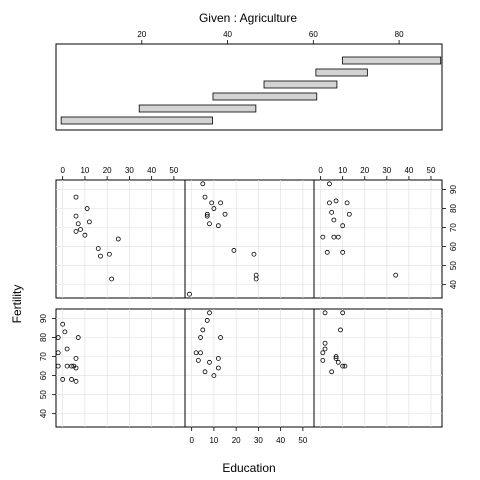 The width and height of the screenshot is (480, 480). Describe the element at coordinates (249, 87) in the screenshot. I see `given-panel-frame` at that location.